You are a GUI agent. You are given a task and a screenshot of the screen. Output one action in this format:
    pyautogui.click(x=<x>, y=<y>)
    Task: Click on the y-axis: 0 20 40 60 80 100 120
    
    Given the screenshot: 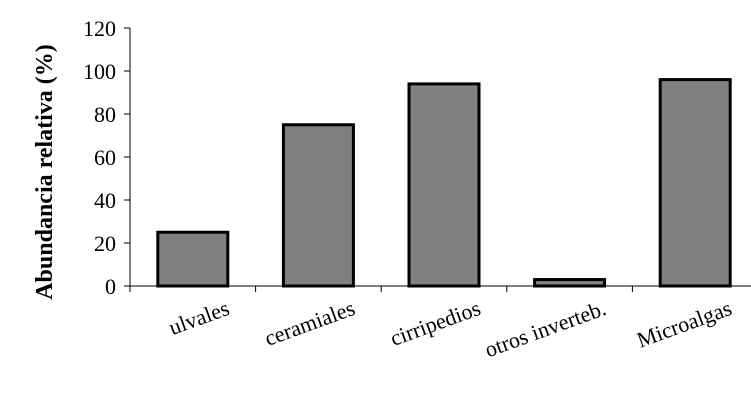 What is the action you would take?
    pyautogui.click(x=107, y=157)
    